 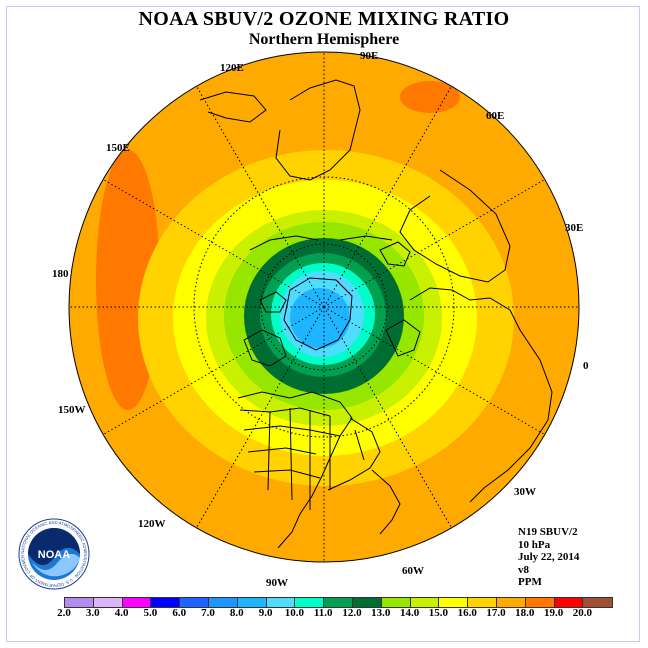 I want to click on map-subtitle: Northern Hemisphere, so click(x=324, y=39).